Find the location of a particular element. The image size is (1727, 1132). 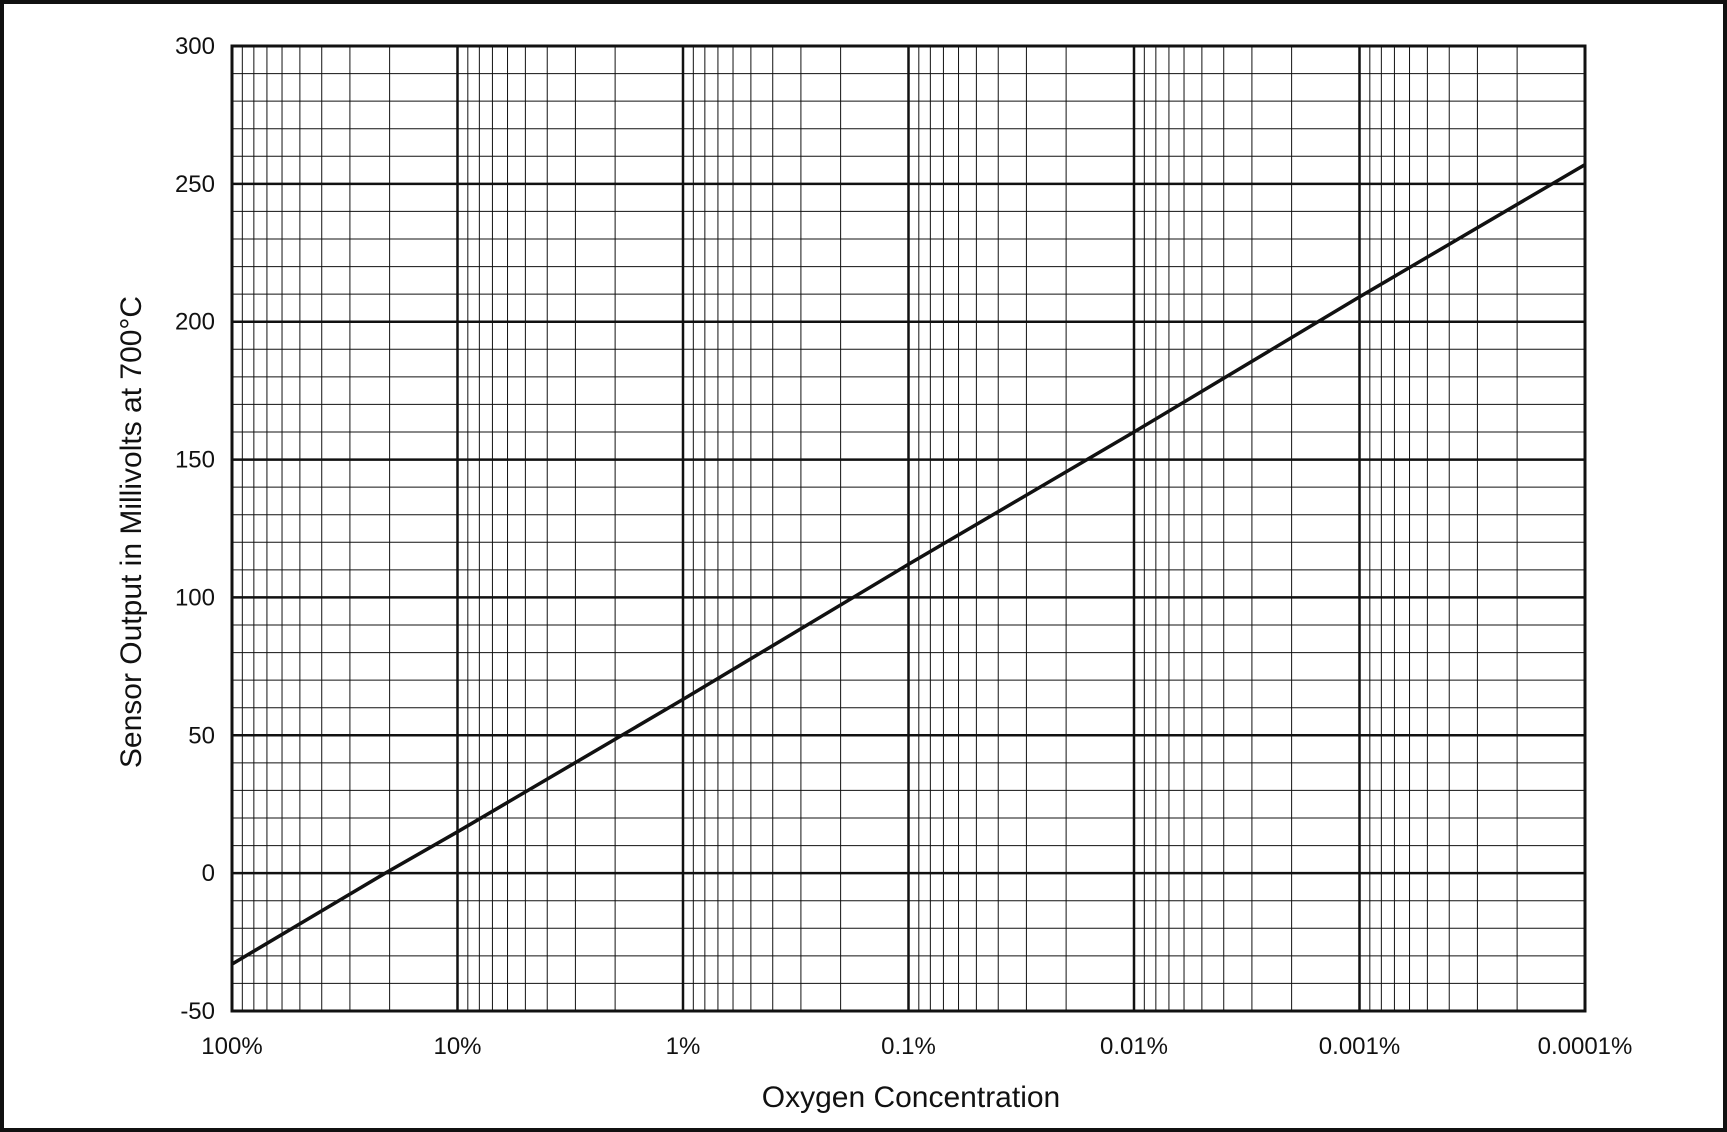

x-tick-label: 0.1% is located at coordinates (908, 1046).